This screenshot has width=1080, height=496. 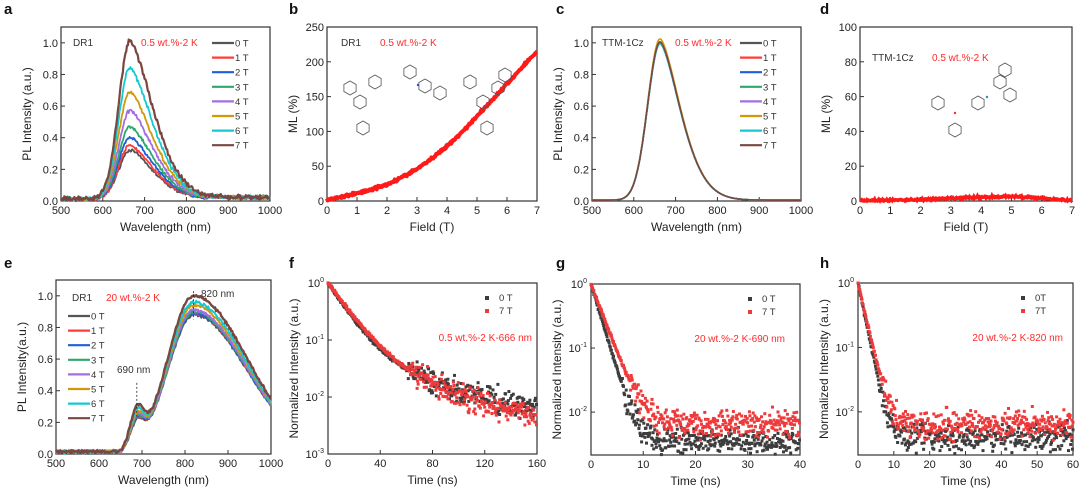 I want to click on y-tick-label: 0.8, so click(x=581, y=75).